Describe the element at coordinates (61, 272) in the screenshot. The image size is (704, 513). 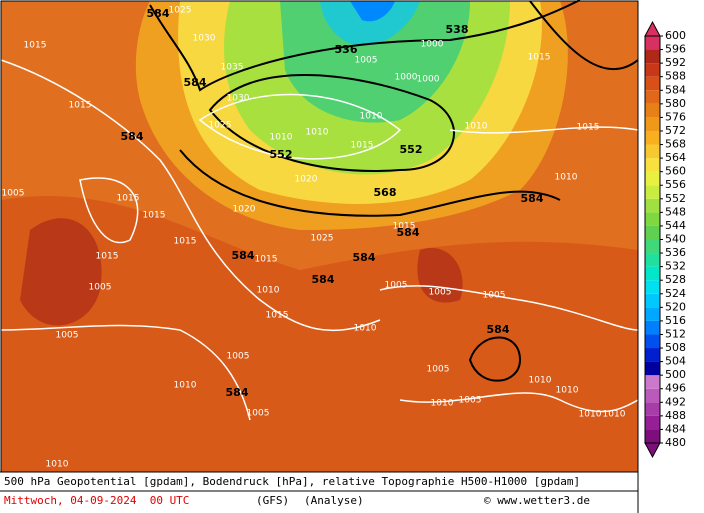
I see `hot-region` at that location.